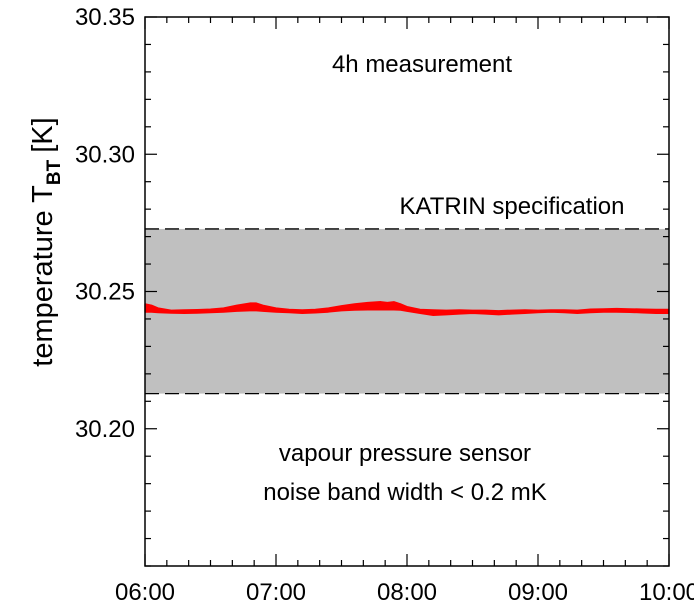  I want to click on y-tick-label: 30.35, so click(105, 17).